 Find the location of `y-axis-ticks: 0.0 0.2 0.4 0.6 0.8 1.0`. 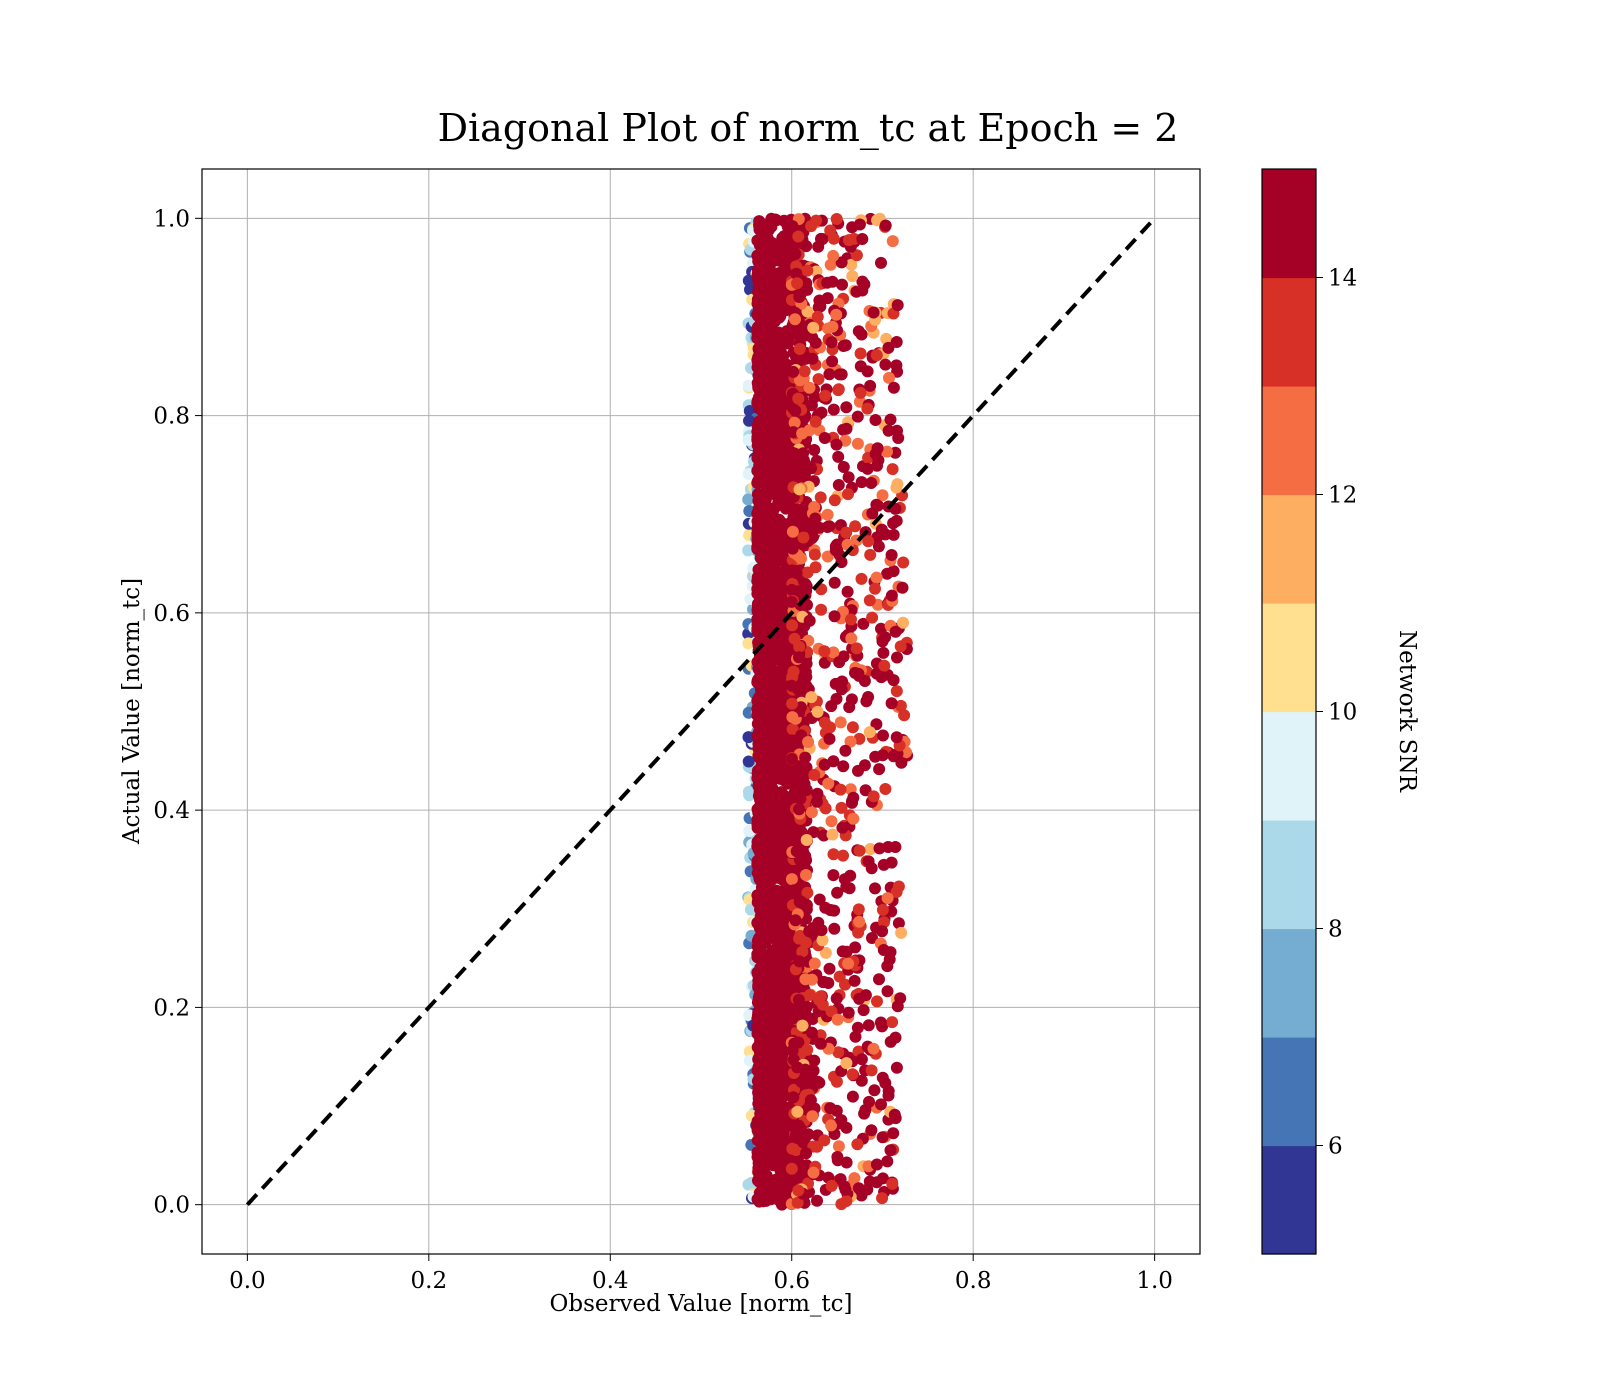

y-axis-ticks: 0.0 0.2 0.4 0.6 0.8 1.0 is located at coordinates (177, 712).